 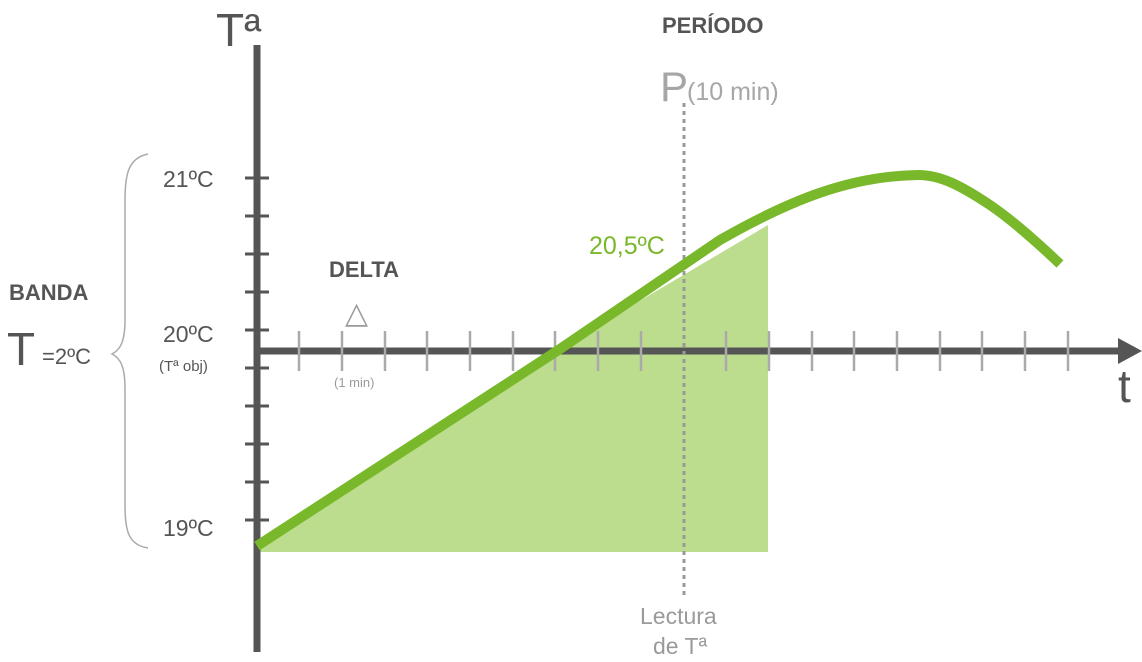 What do you see at coordinates (49, 292) in the screenshot?
I see `banda-heading: BANDA` at bounding box center [49, 292].